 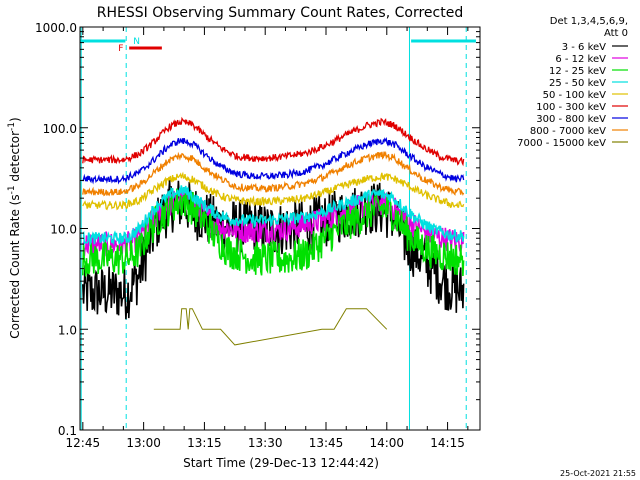 What do you see at coordinates (63, 230) in the screenshot?
I see `y-tick-label-2: 10.0` at bounding box center [63, 230].